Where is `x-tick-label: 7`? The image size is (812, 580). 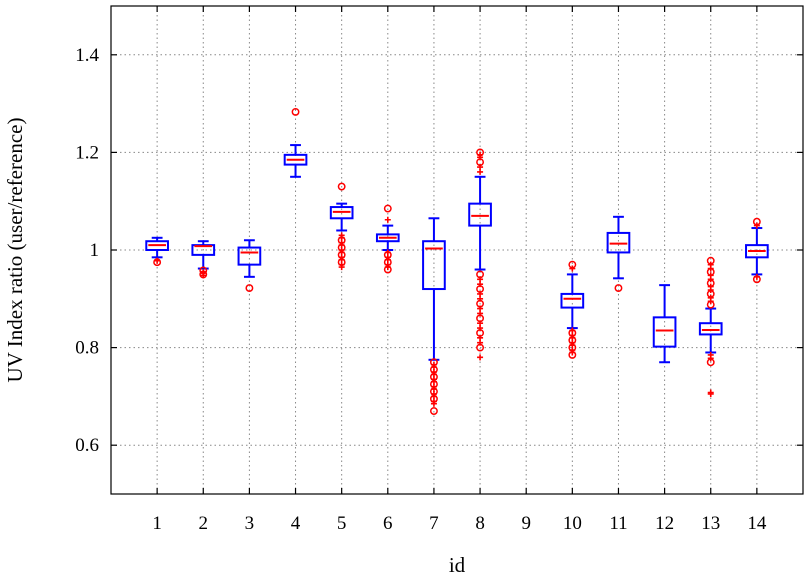
x-tick-label: 7 is located at coordinates (434, 523).